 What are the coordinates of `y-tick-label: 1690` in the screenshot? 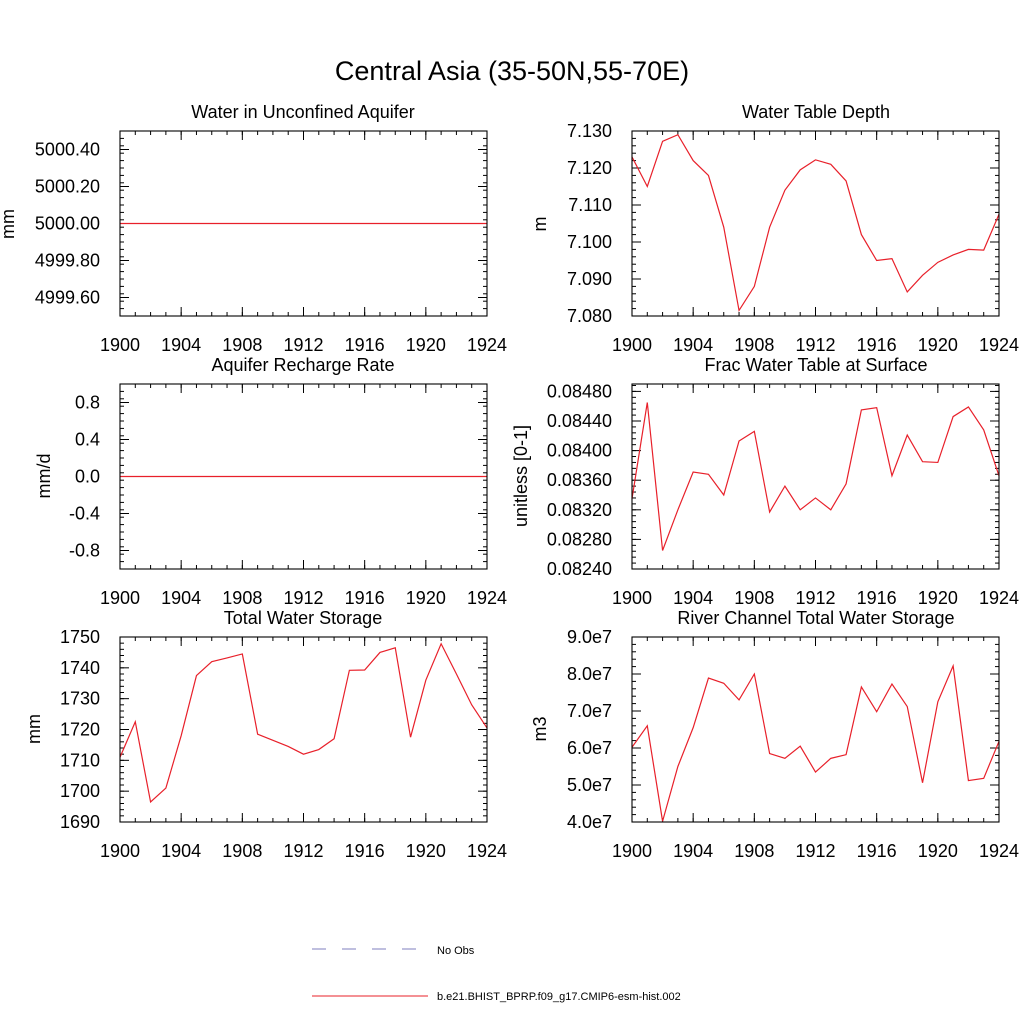 It's located at (80, 822).